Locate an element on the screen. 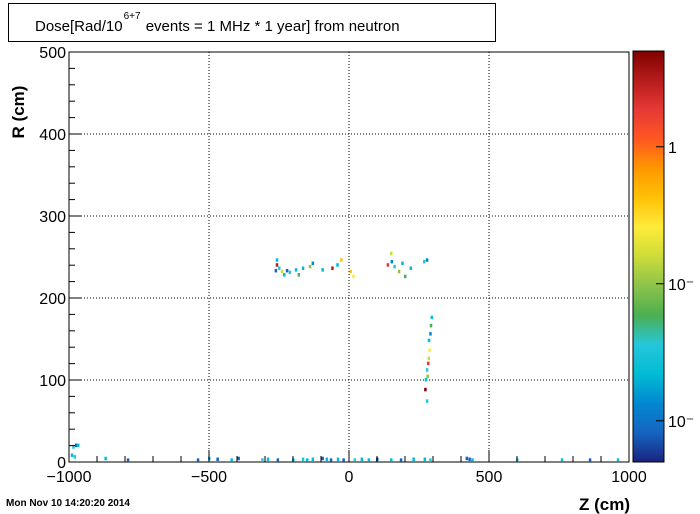 The width and height of the screenshot is (700, 514). color-scale-labels: 1 10⁻ 10⁻ is located at coordinates (675, 285).